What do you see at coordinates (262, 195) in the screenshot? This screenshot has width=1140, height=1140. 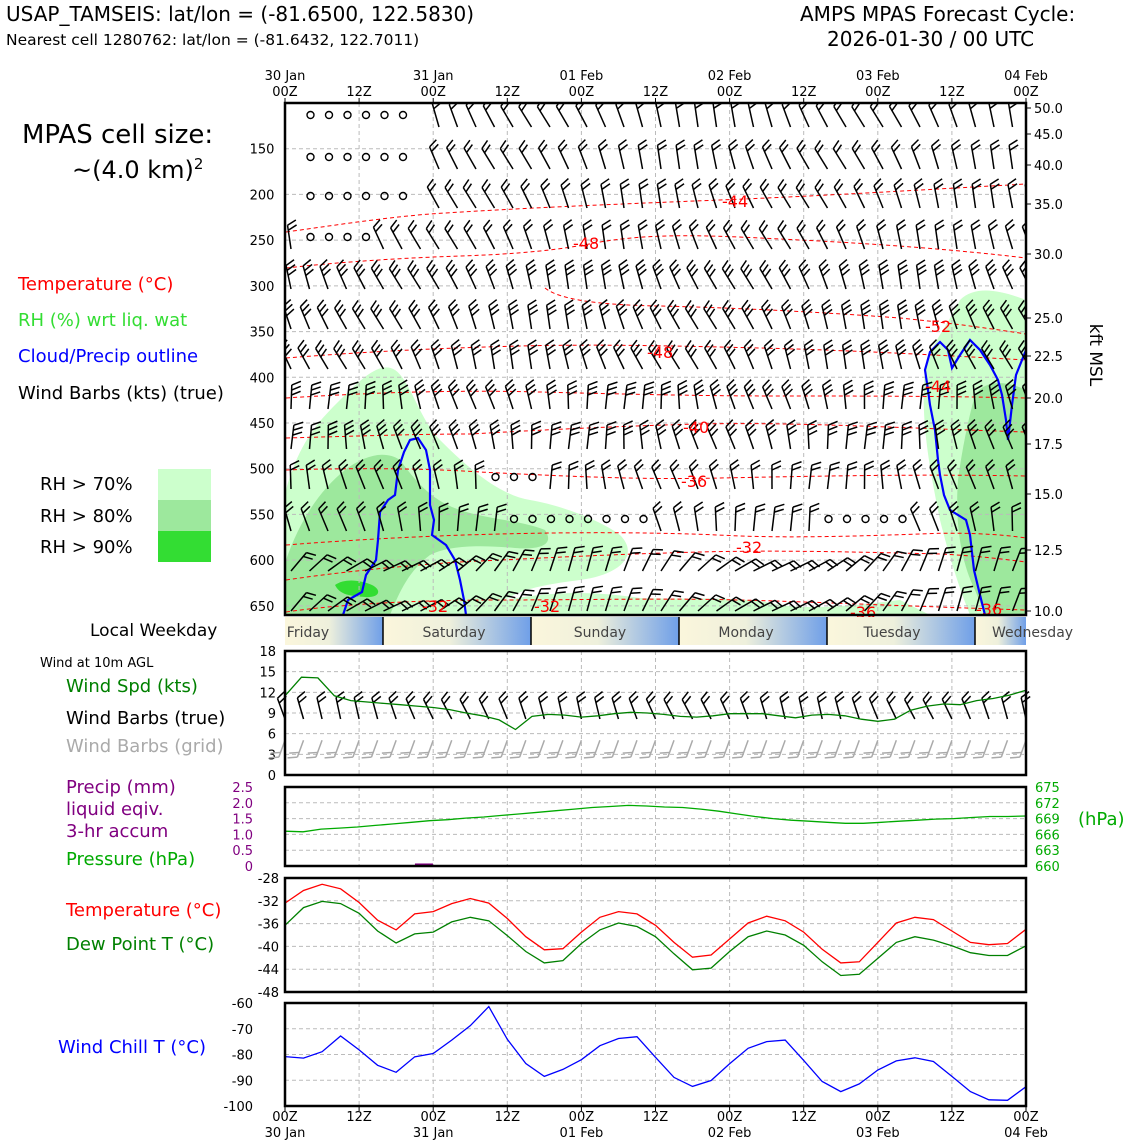 I see `hpa-tick-label: 200` at bounding box center [262, 195].